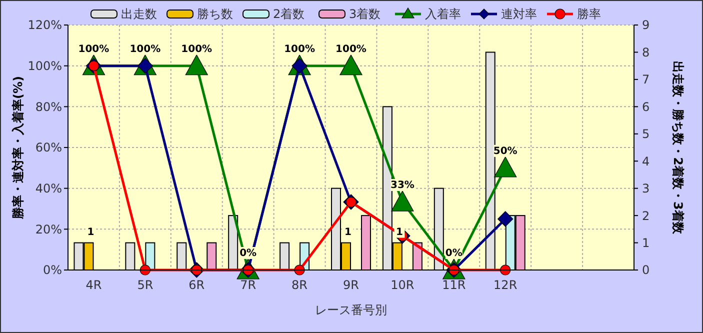 The image size is (703, 333). What do you see at coordinates (646, 25) in the screenshot?
I see `y2-tick-label: 9` at bounding box center [646, 25].